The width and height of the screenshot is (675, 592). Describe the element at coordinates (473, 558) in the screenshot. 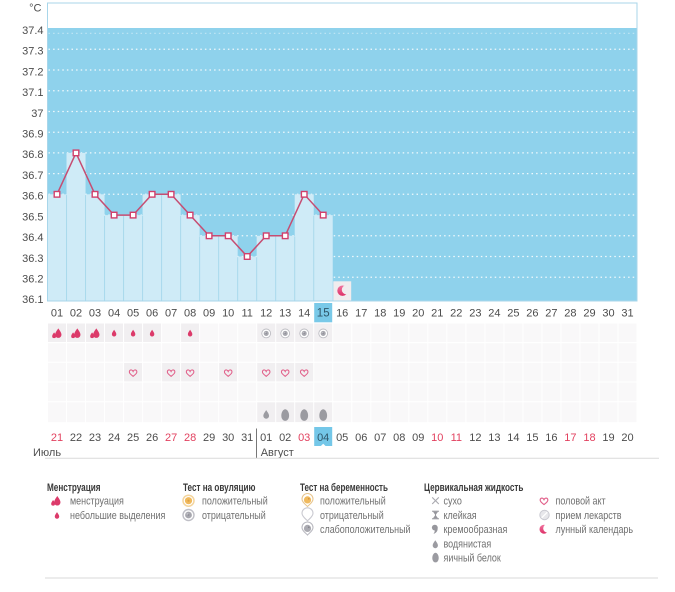

I see `svg-text: яичный белок` at that location.